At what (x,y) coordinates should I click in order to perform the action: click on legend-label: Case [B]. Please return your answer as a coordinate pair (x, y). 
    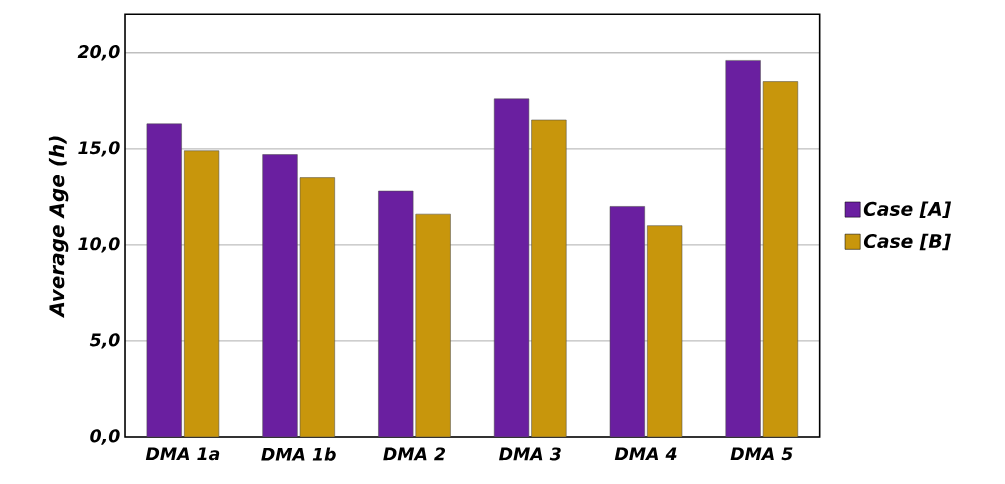
    Looking at the image, I should click on (907, 242).